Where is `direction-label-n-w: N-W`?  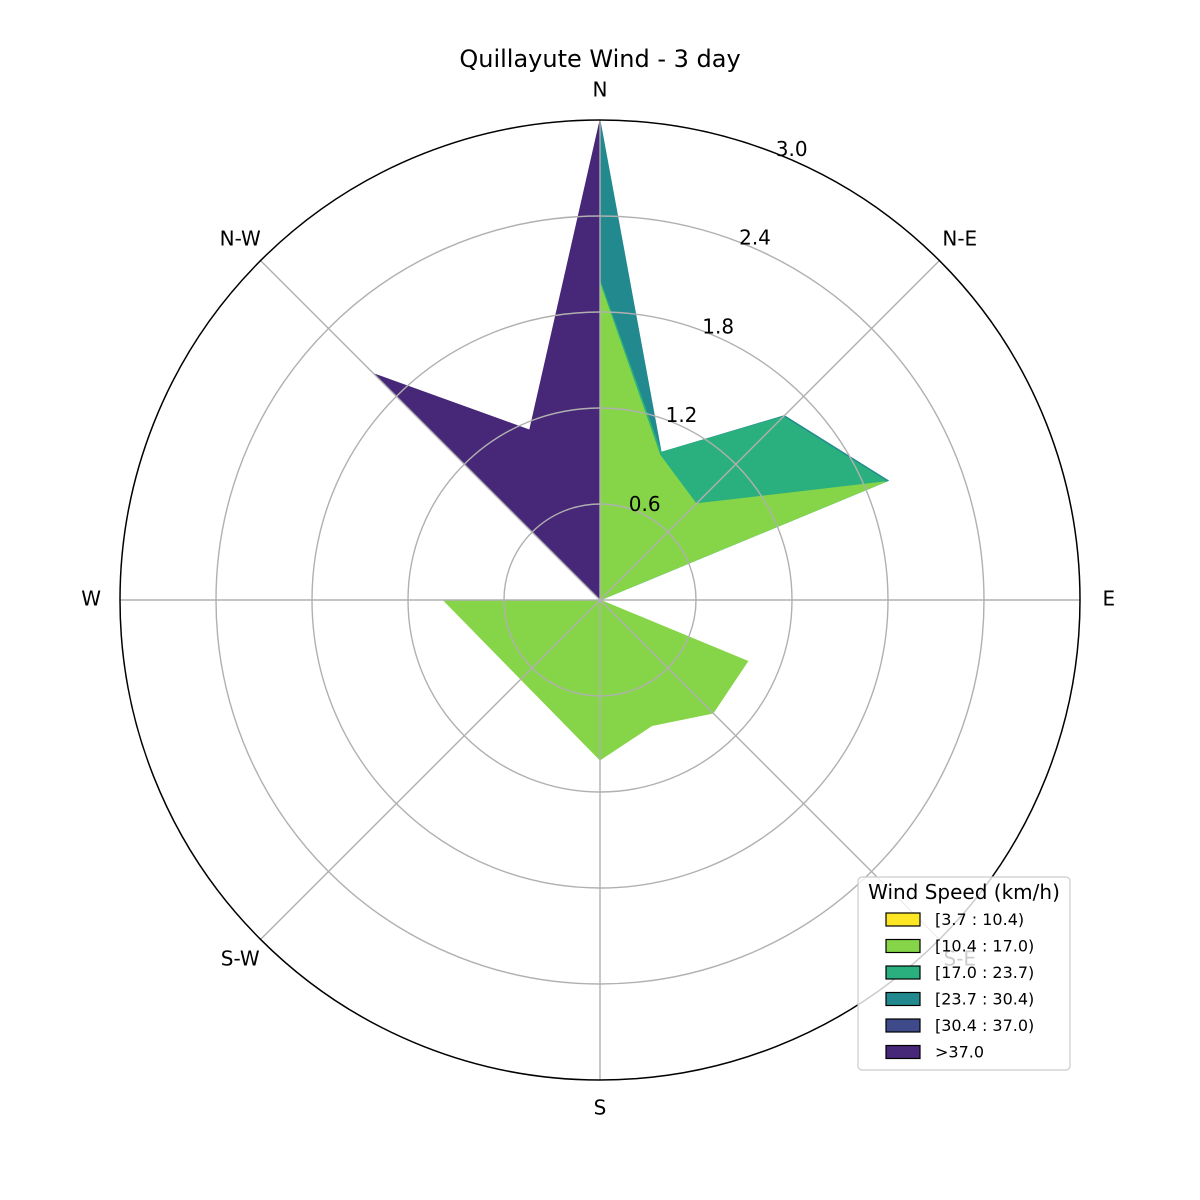
direction-label-n-w: N-W is located at coordinates (240, 239).